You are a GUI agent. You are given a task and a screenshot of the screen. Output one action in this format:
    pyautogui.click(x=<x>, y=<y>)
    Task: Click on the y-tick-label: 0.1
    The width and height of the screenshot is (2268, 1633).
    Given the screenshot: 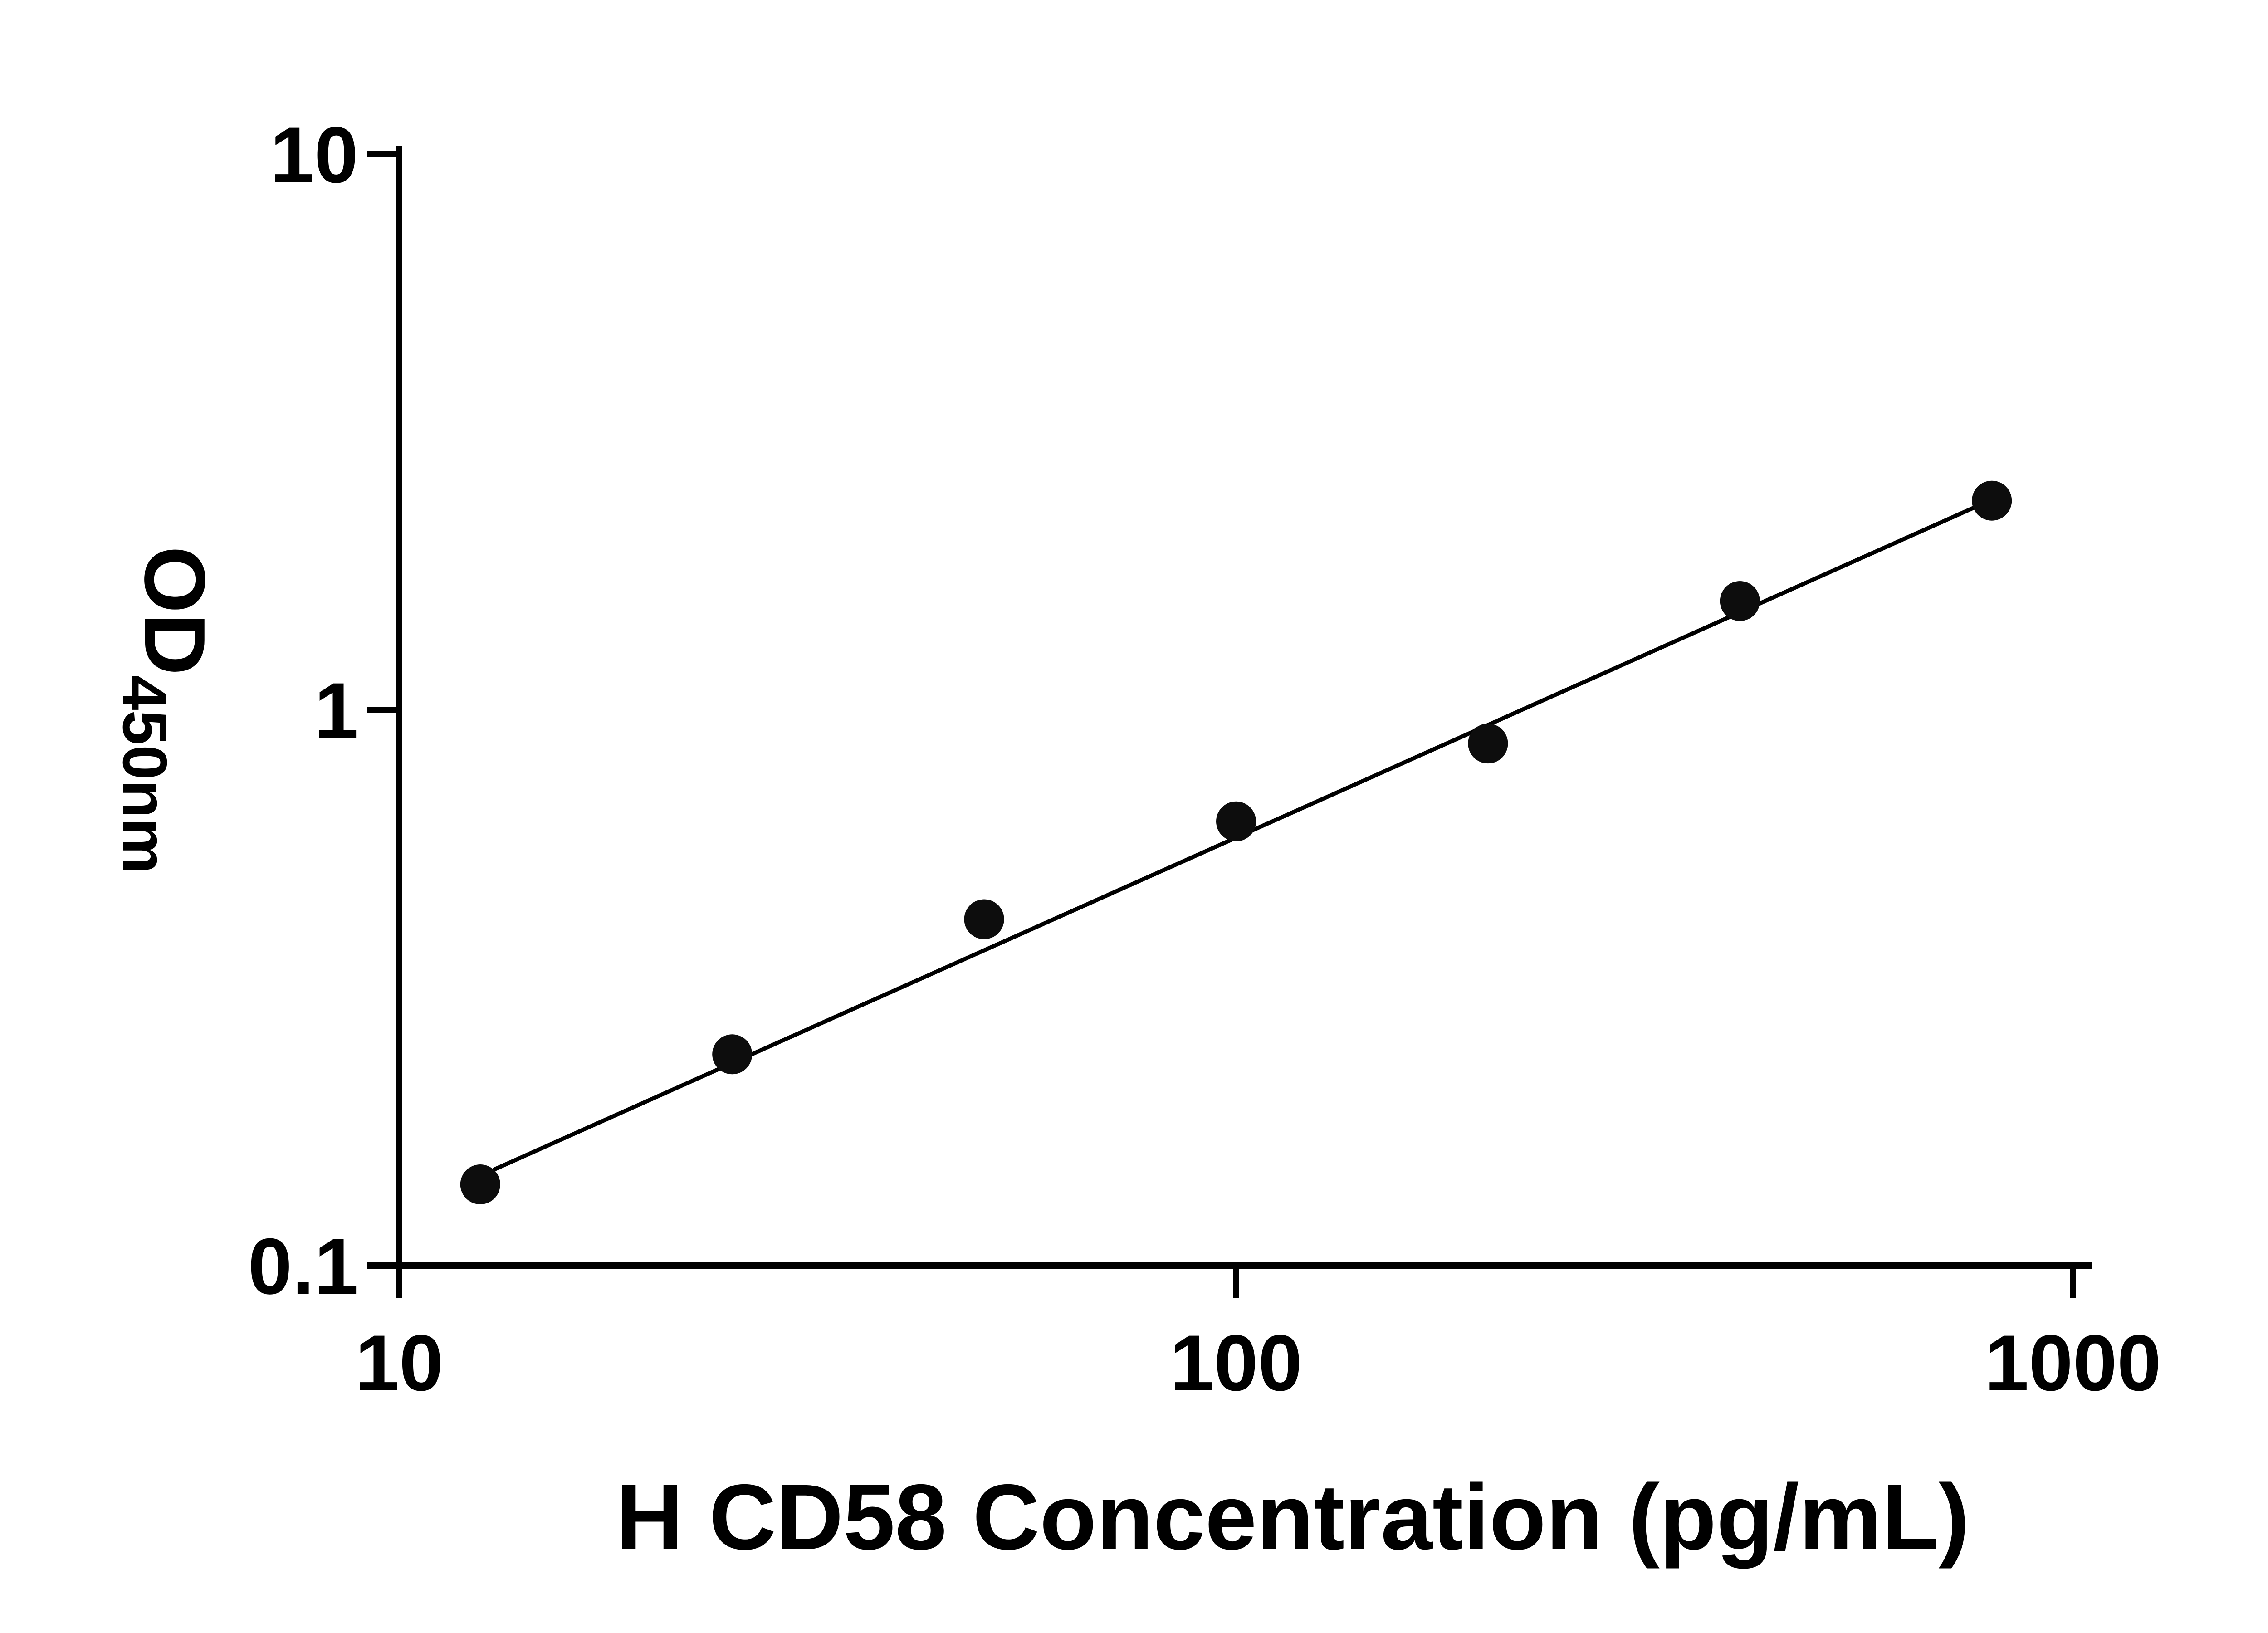 What is the action you would take?
    pyautogui.click(x=303, y=1266)
    